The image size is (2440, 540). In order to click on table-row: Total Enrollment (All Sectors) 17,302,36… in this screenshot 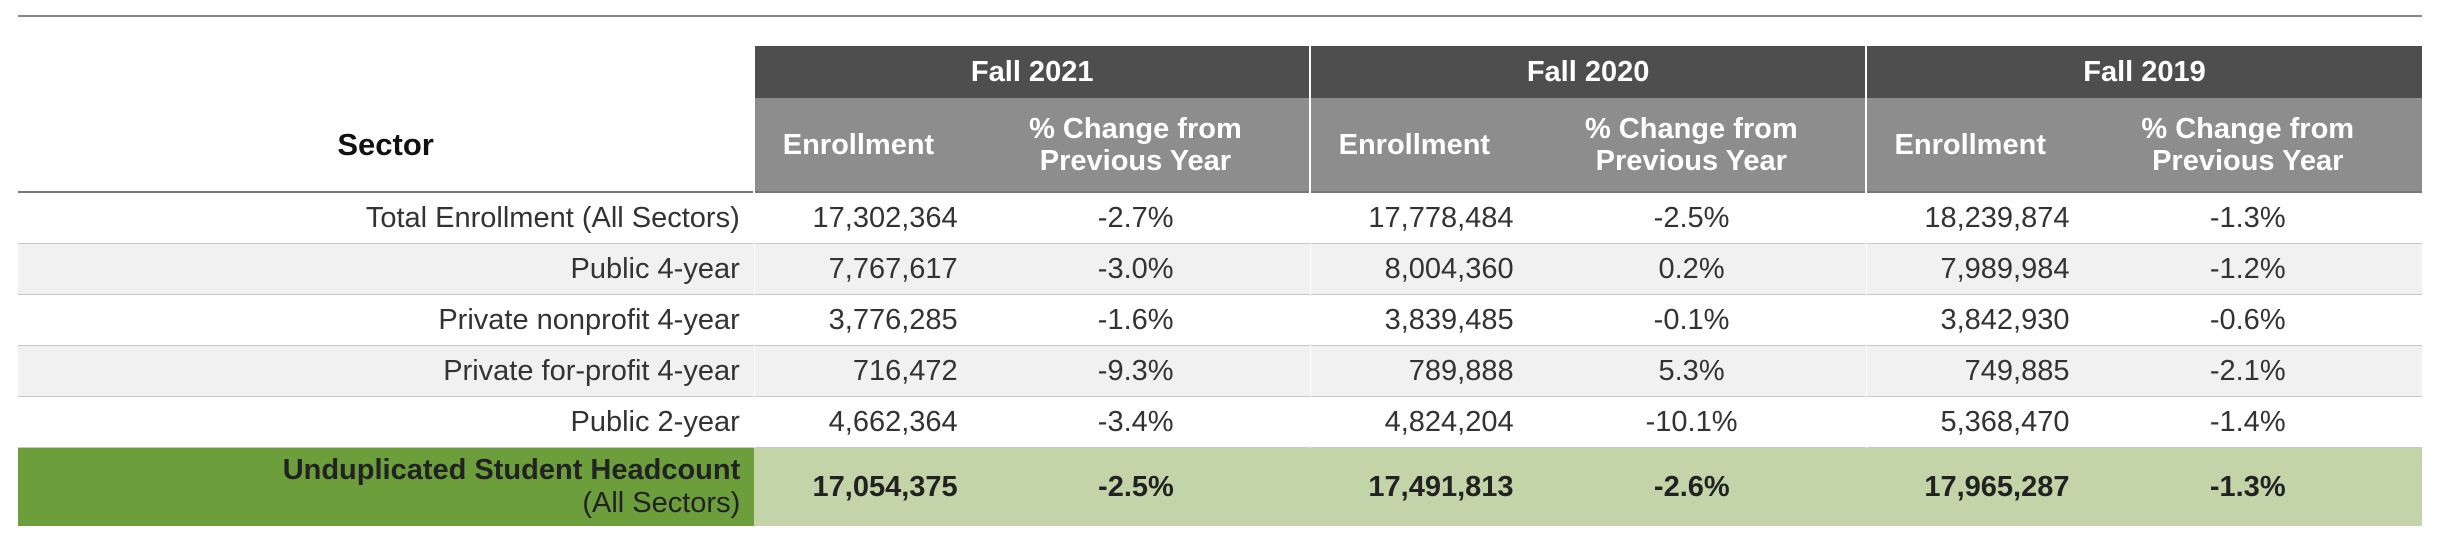, I will do `click(1220, 218)`.